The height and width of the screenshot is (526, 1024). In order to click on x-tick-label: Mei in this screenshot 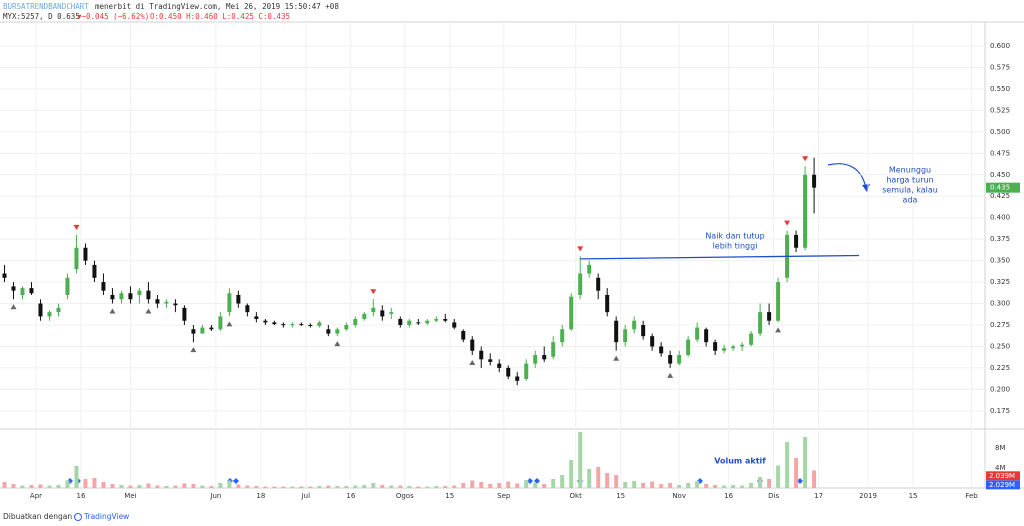, I will do `click(130, 496)`.